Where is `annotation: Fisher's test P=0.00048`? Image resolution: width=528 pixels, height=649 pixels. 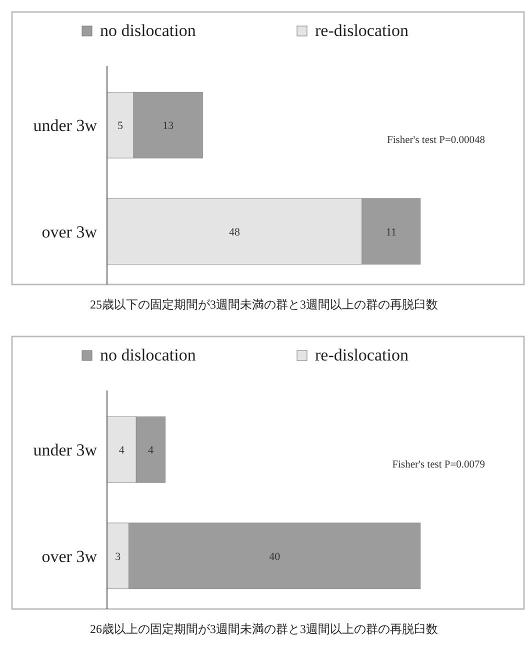
annotation: Fisher's test P=0.00048 is located at coordinates (436, 140).